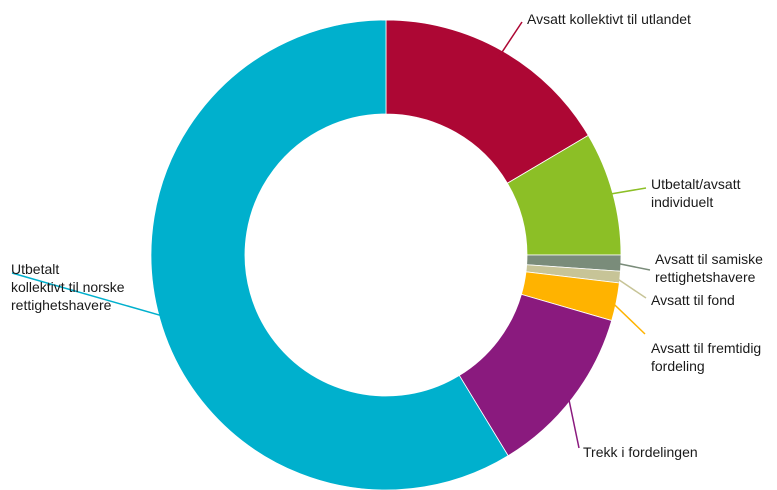 The image size is (777, 490). I want to click on leader-avsatt-til-fremtidig-fordeling, so click(627, 317).